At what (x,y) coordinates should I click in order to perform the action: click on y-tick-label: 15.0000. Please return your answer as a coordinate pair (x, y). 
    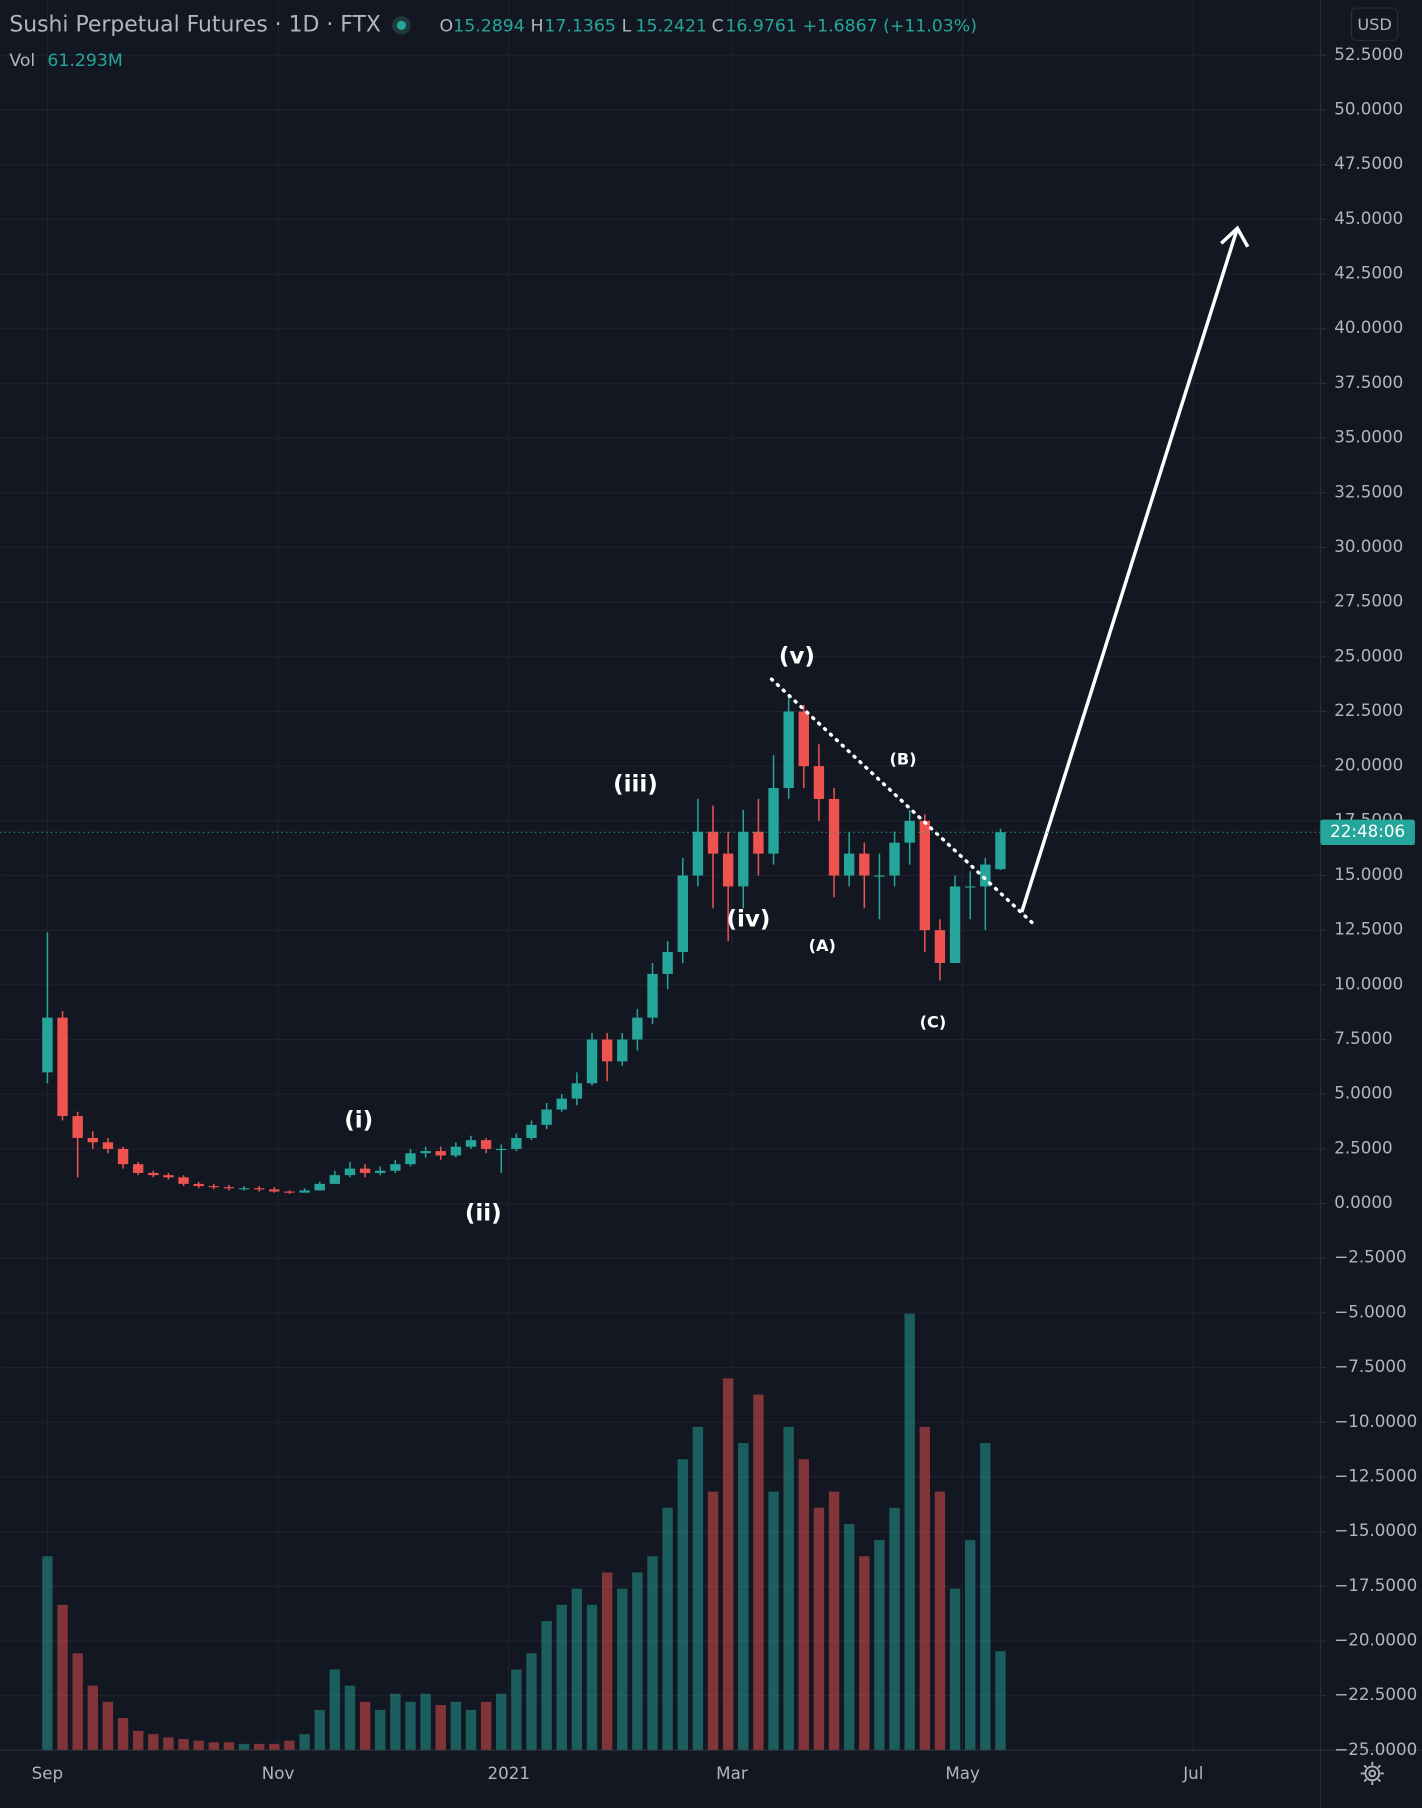
    Looking at the image, I should click on (1368, 874).